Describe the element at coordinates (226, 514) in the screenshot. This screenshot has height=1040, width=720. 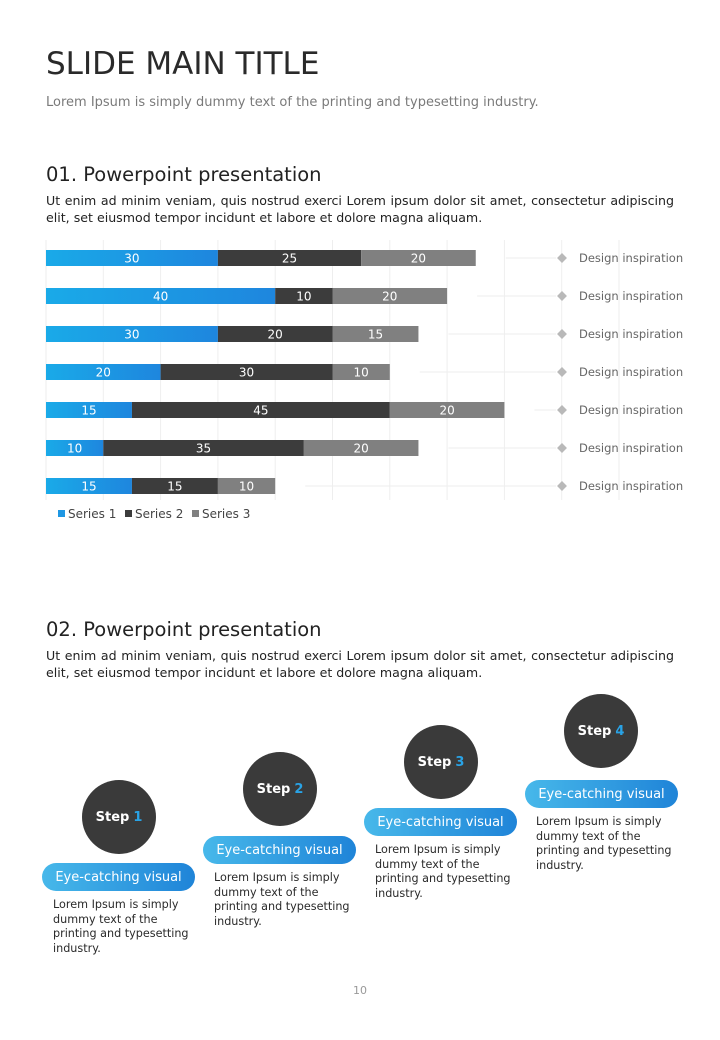
I see `legend-label-series-3: Series 3` at that location.